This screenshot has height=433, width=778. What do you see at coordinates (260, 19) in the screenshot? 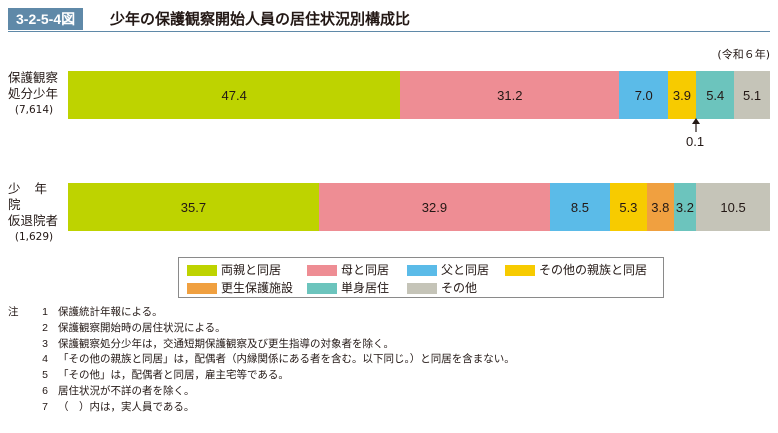
I see `chart-title: 少年の保護観察開始人員の居住状況別構成比` at bounding box center [260, 19].